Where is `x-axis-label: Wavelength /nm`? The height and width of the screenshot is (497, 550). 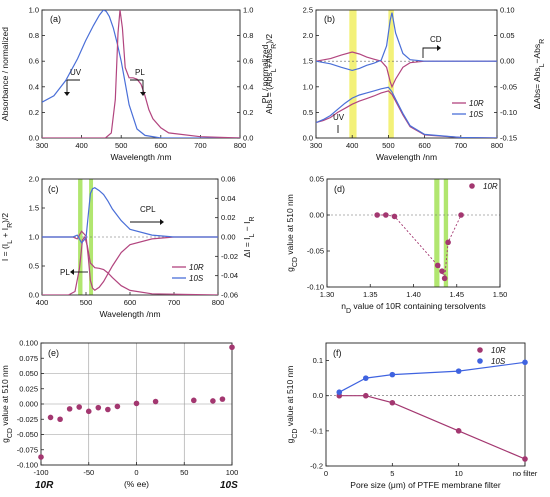
x-axis-label: Wavelength /nm is located at coordinates (140, 157).